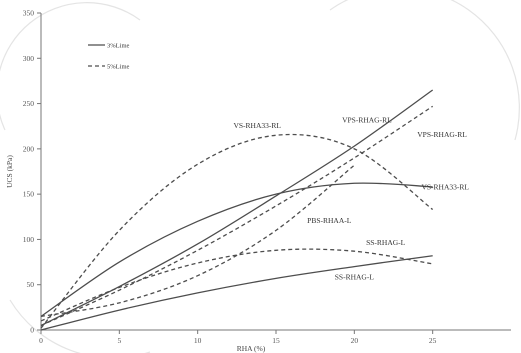 The image size is (521, 353). I want to click on y-axis-title: UCS (kPa), so click(9, 171).